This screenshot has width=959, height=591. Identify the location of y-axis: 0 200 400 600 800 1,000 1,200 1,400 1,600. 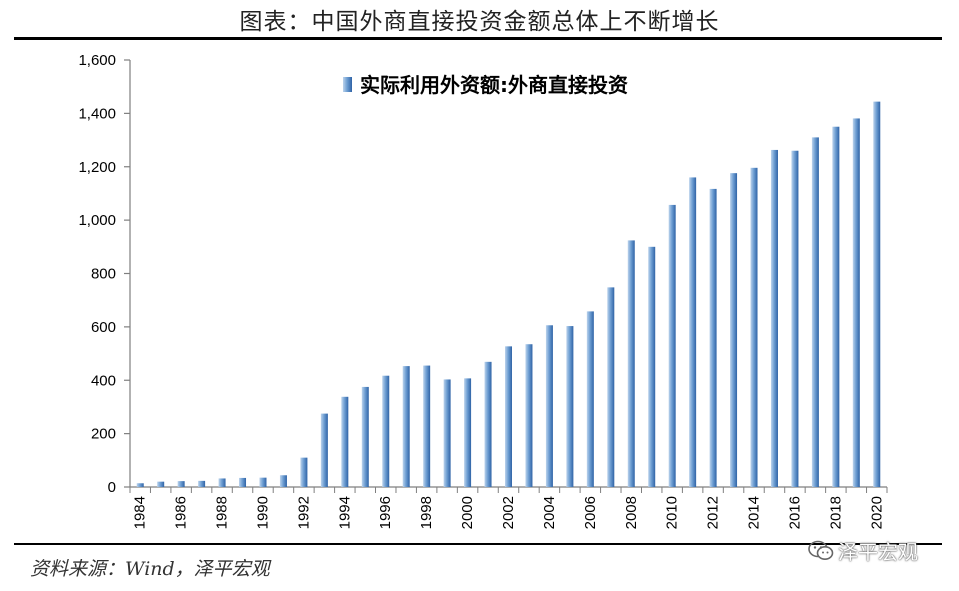
(104, 274).